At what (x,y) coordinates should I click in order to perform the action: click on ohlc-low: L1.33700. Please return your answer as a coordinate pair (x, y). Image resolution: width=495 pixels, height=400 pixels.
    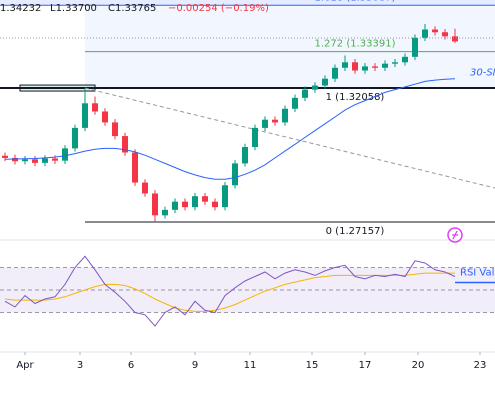
    Looking at the image, I should click on (73, 8).